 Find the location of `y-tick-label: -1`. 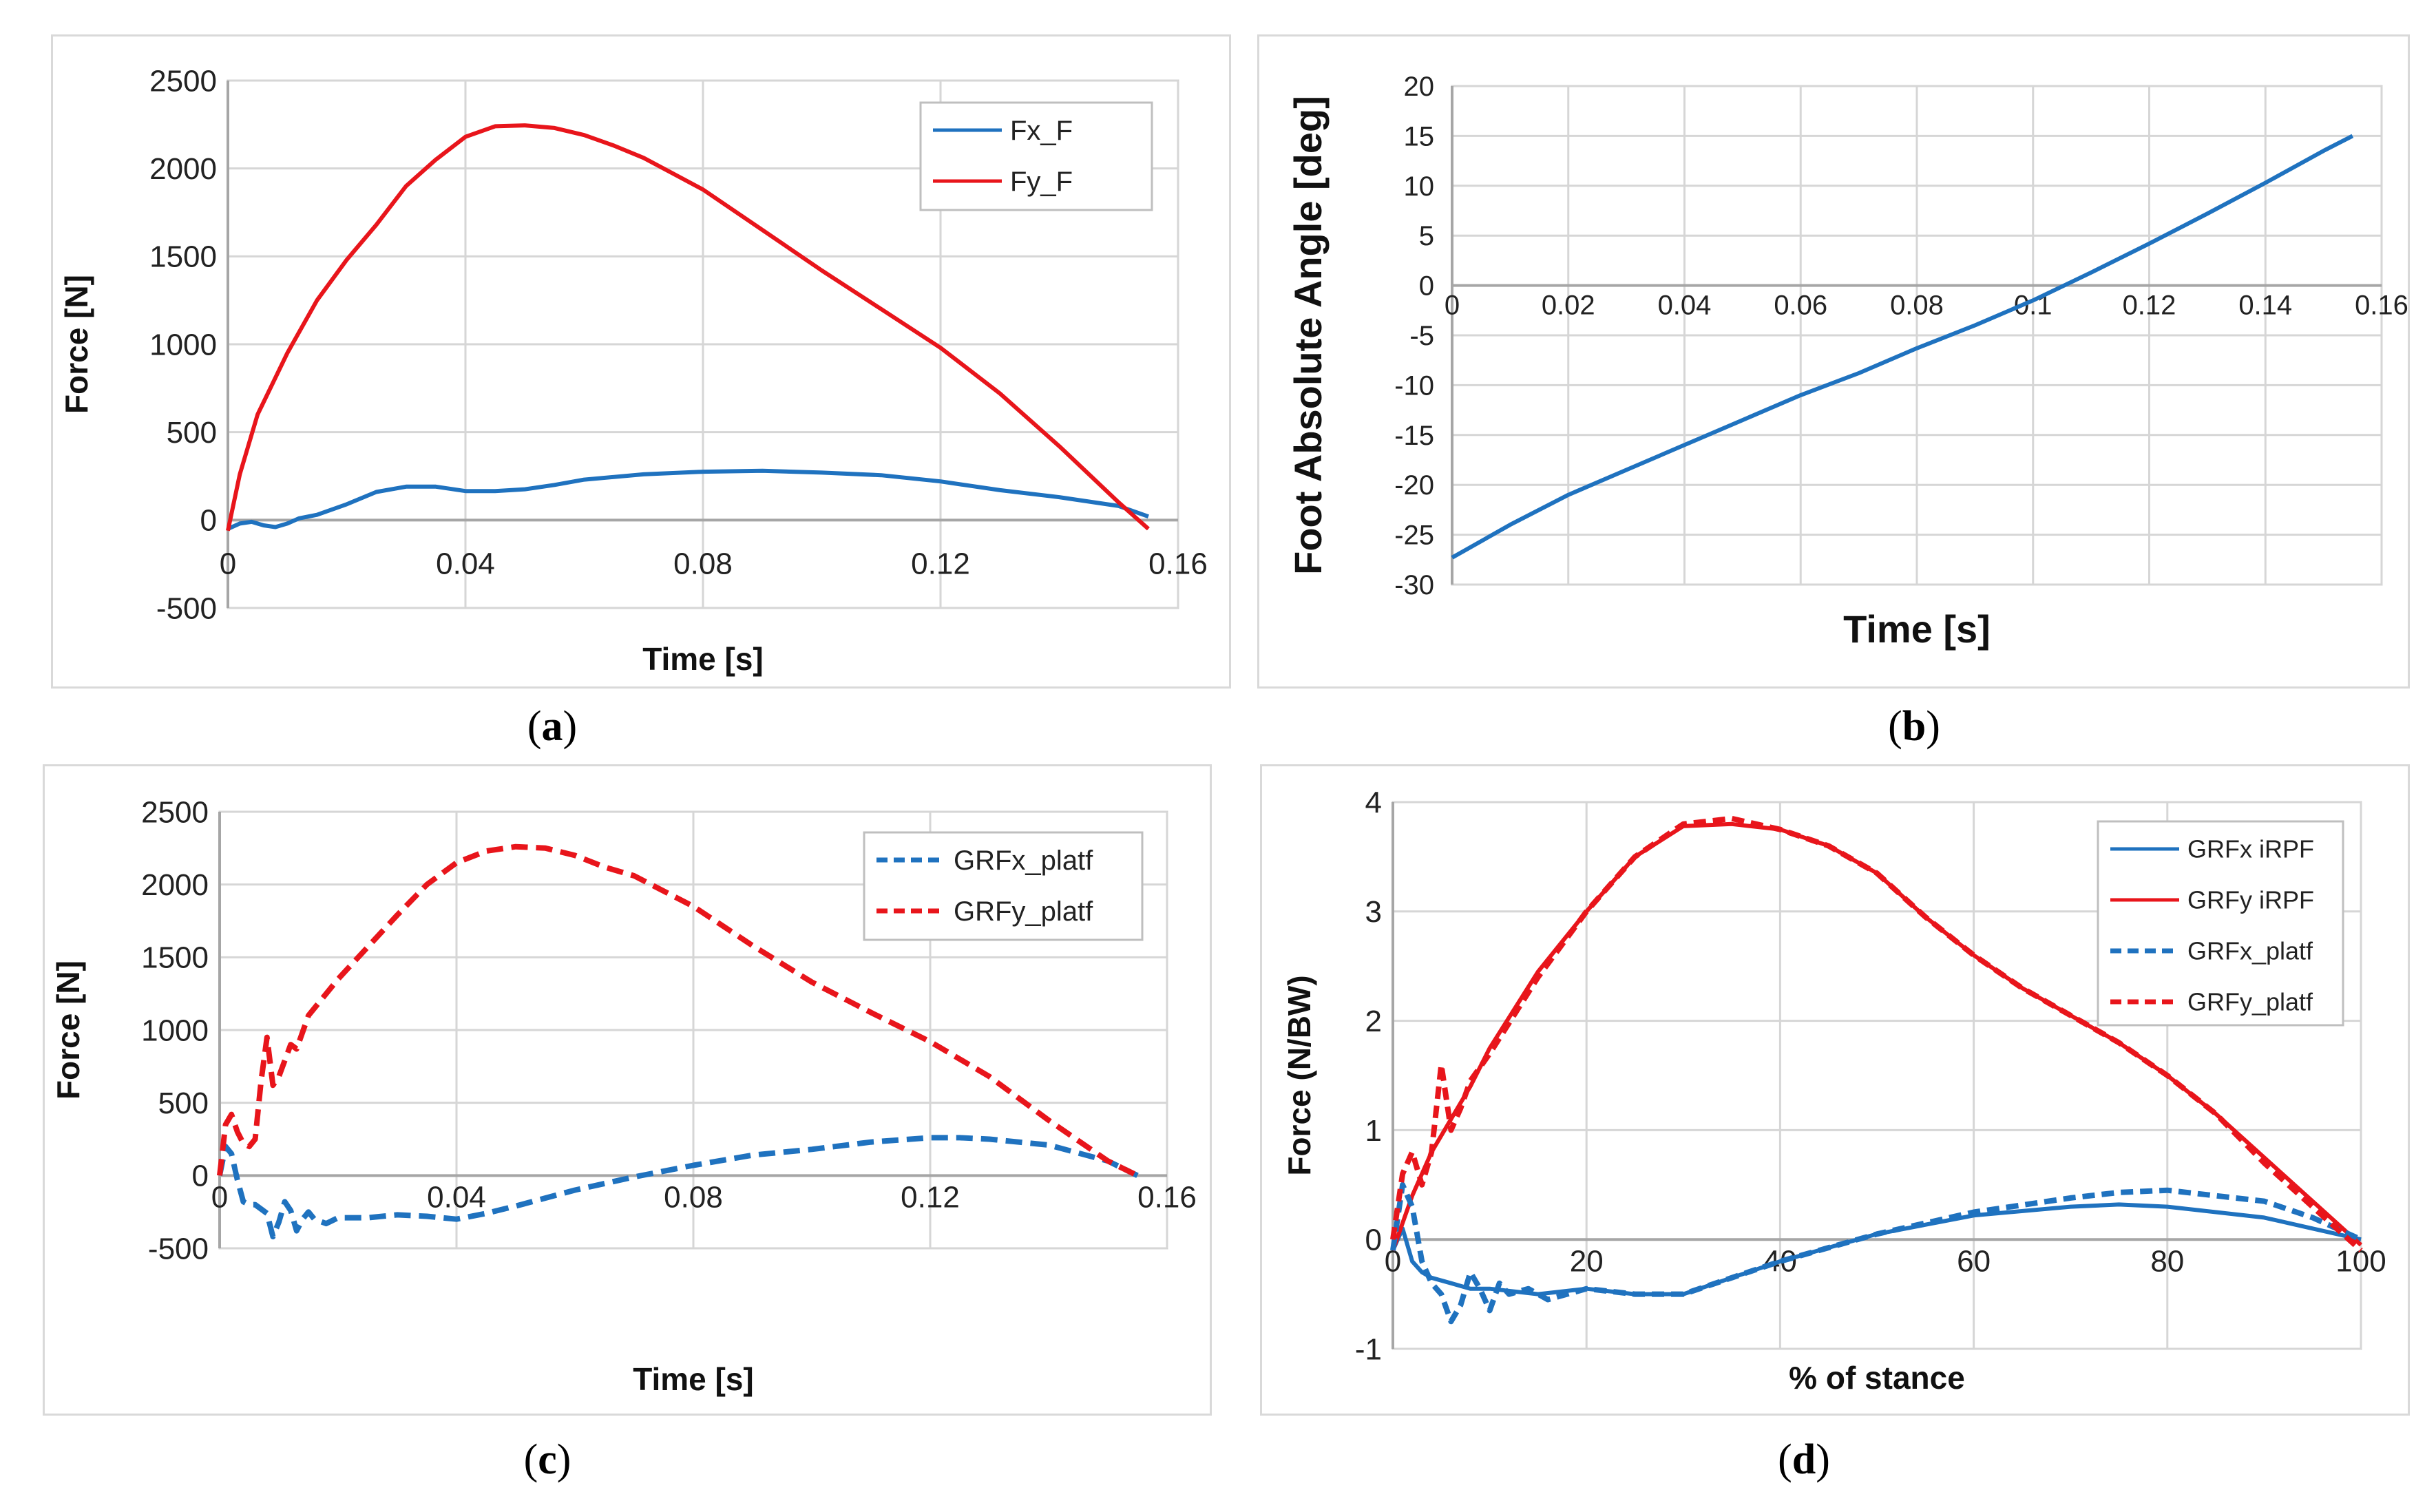

y-tick-label: -1 is located at coordinates (1368, 1349).